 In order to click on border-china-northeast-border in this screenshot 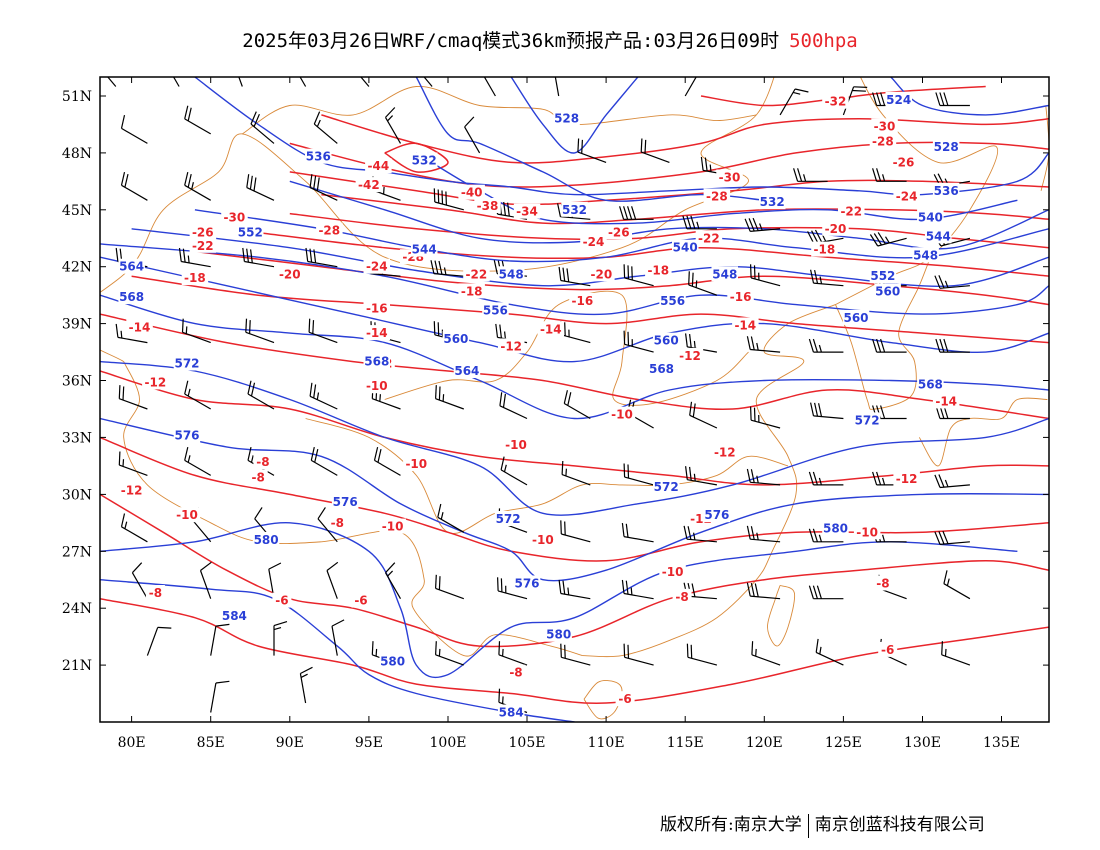, I will do `click(917, 191)`.